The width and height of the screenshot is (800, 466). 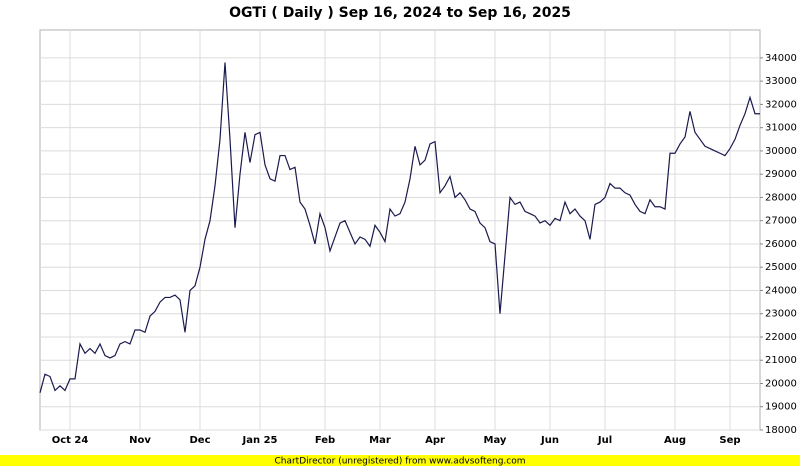 I want to click on y-tick-label: 25000, so click(x=781, y=267).